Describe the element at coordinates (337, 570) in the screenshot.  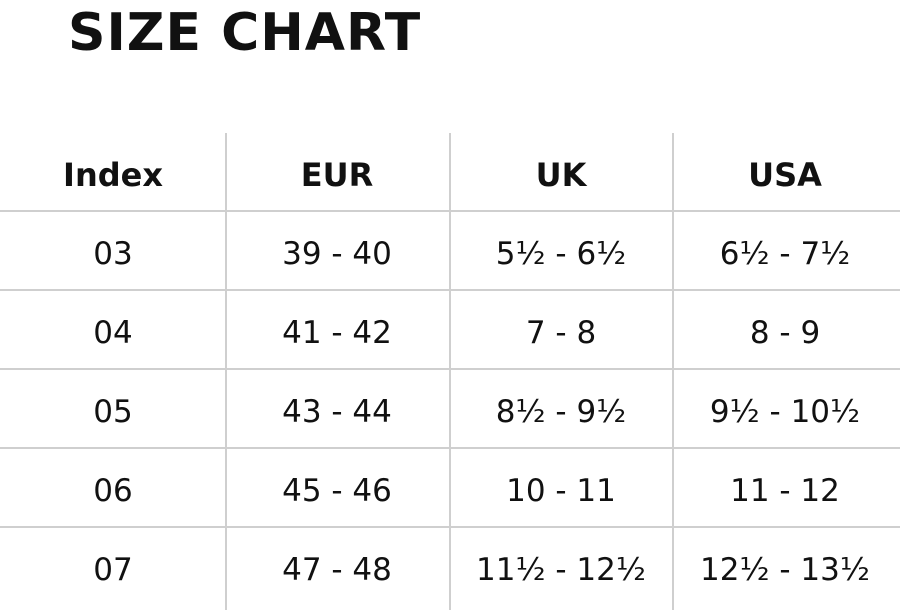
I see `table-cell: 47 - 48` at that location.